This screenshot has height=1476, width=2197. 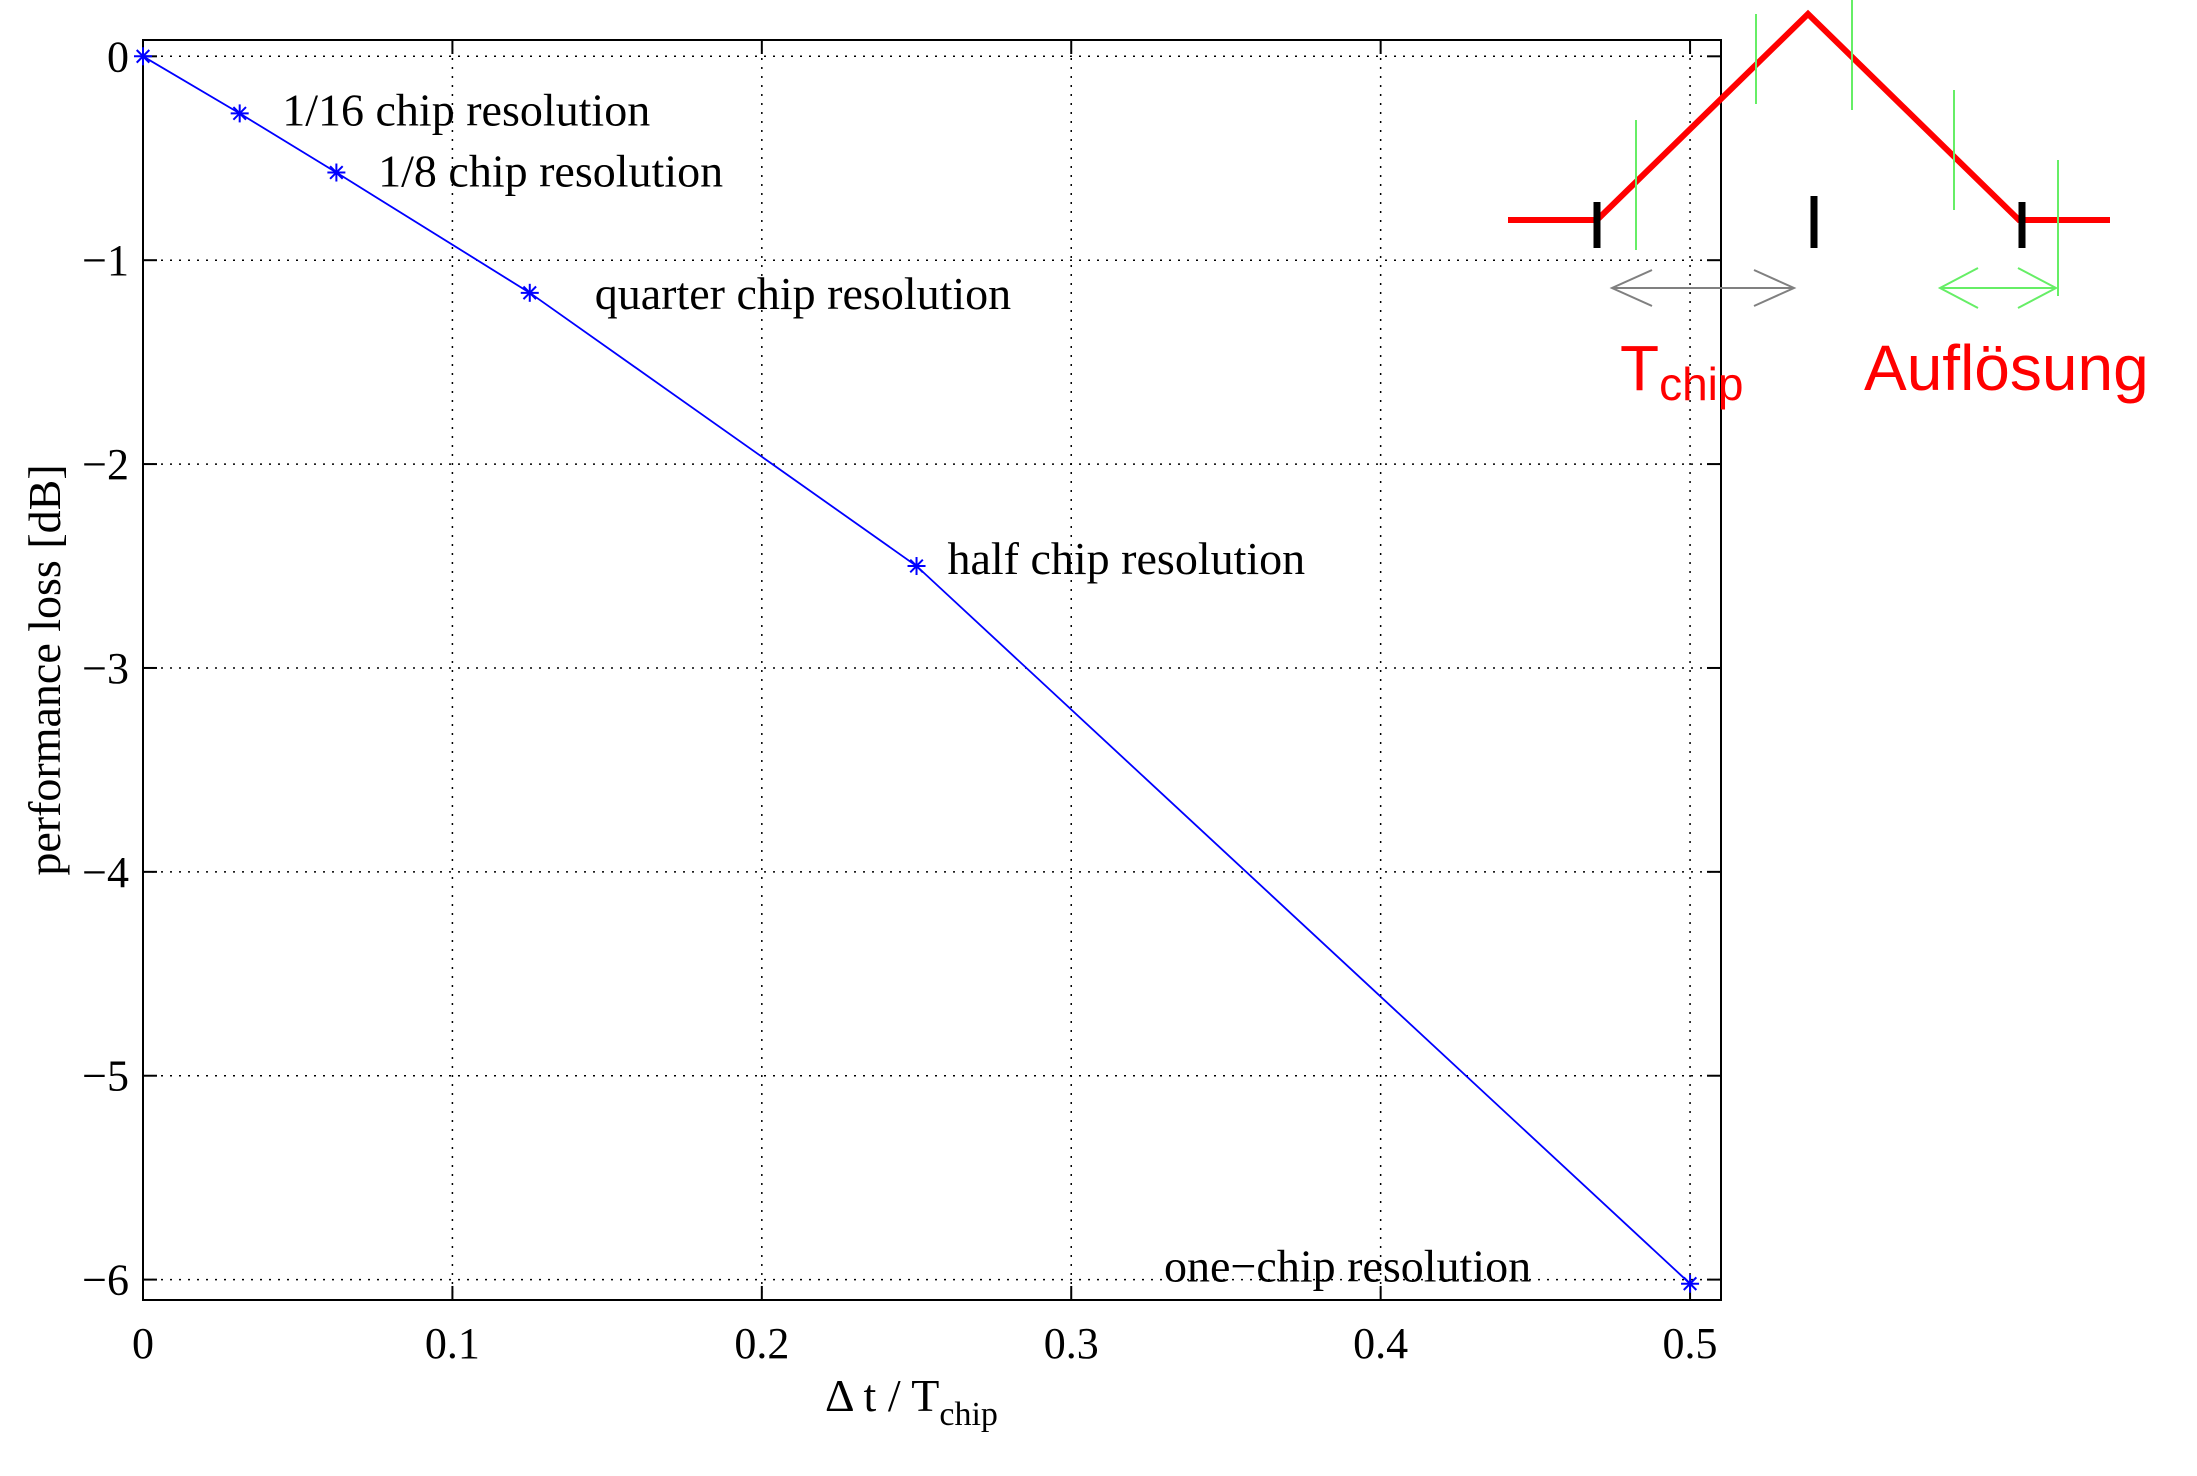 What do you see at coordinates (1690, 1343) in the screenshot?
I see `x-tick-label: 0.5` at bounding box center [1690, 1343].